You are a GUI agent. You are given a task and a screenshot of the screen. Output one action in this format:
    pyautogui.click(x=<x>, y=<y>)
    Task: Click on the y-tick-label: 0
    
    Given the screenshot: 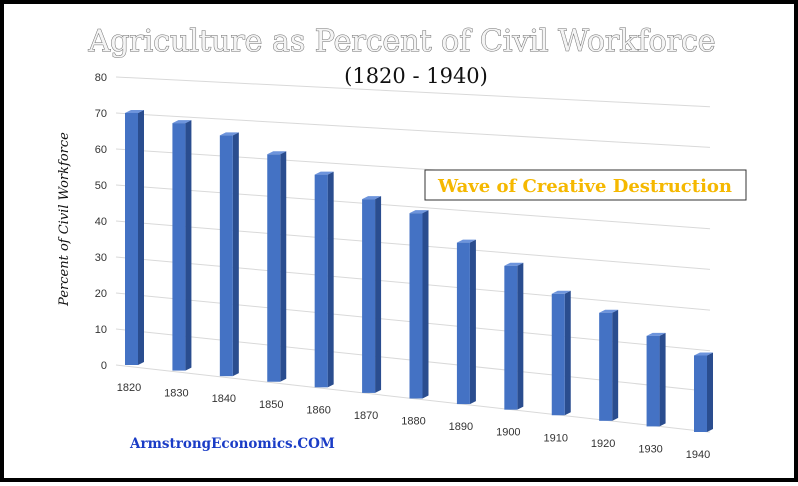 What is the action you would take?
    pyautogui.click(x=104, y=366)
    